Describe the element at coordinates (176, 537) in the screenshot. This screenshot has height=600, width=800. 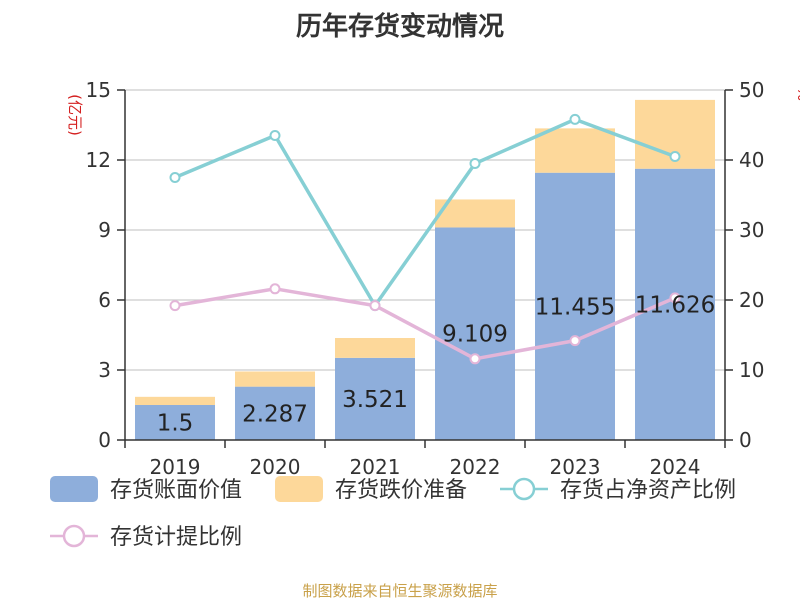
I see `legend-label: 存货计提比例` at that location.